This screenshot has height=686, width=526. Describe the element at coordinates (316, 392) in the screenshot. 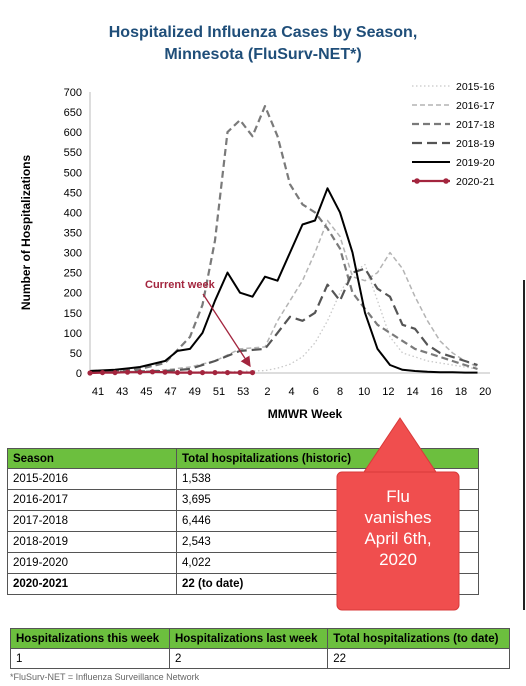

I see `x-tick-label: 6` at that location.